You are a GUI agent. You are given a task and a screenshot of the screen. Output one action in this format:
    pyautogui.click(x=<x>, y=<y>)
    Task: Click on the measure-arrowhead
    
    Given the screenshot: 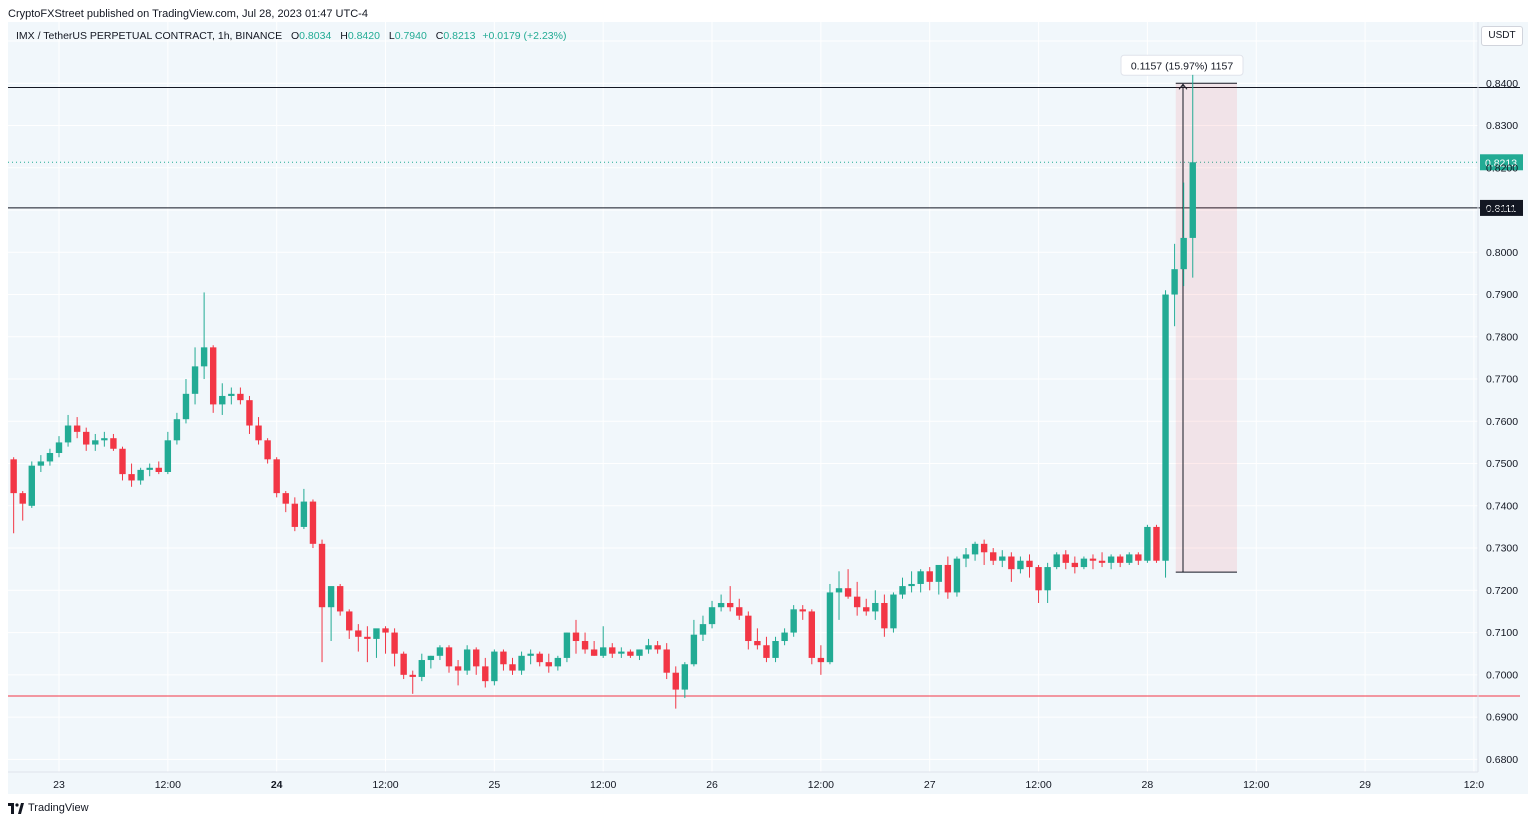 What is the action you would take?
    pyautogui.click(x=1183, y=86)
    